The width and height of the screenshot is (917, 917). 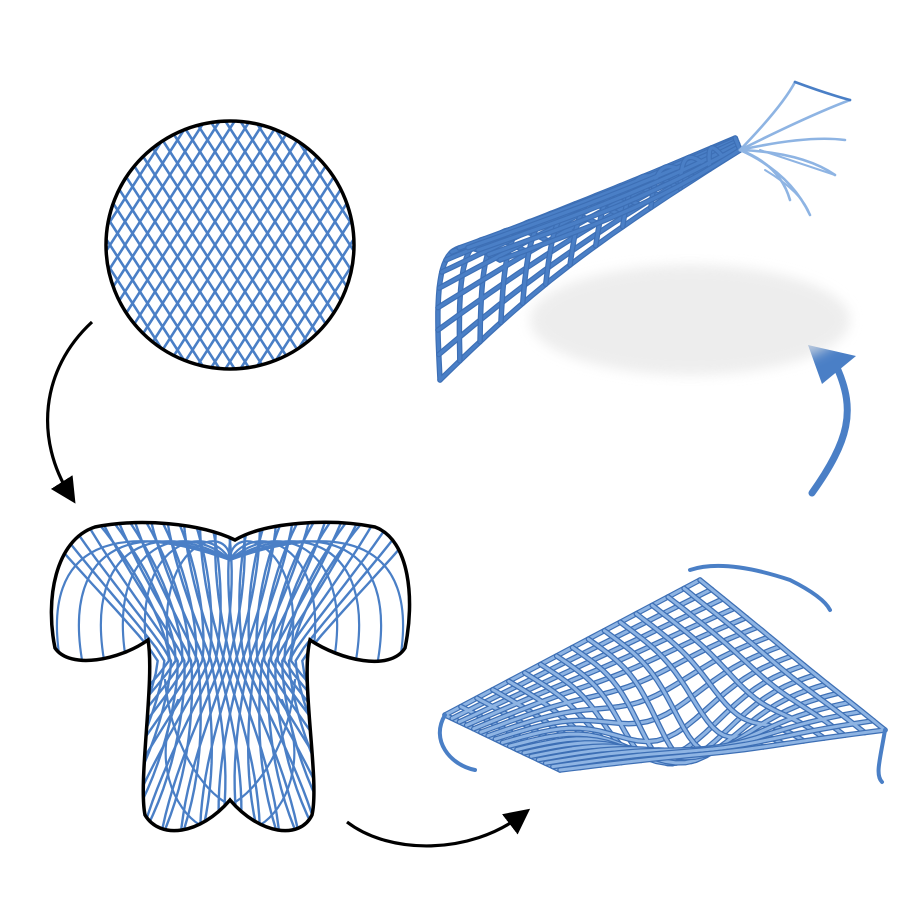 I want to click on shell-fan-tip, so click(x=795, y=148).